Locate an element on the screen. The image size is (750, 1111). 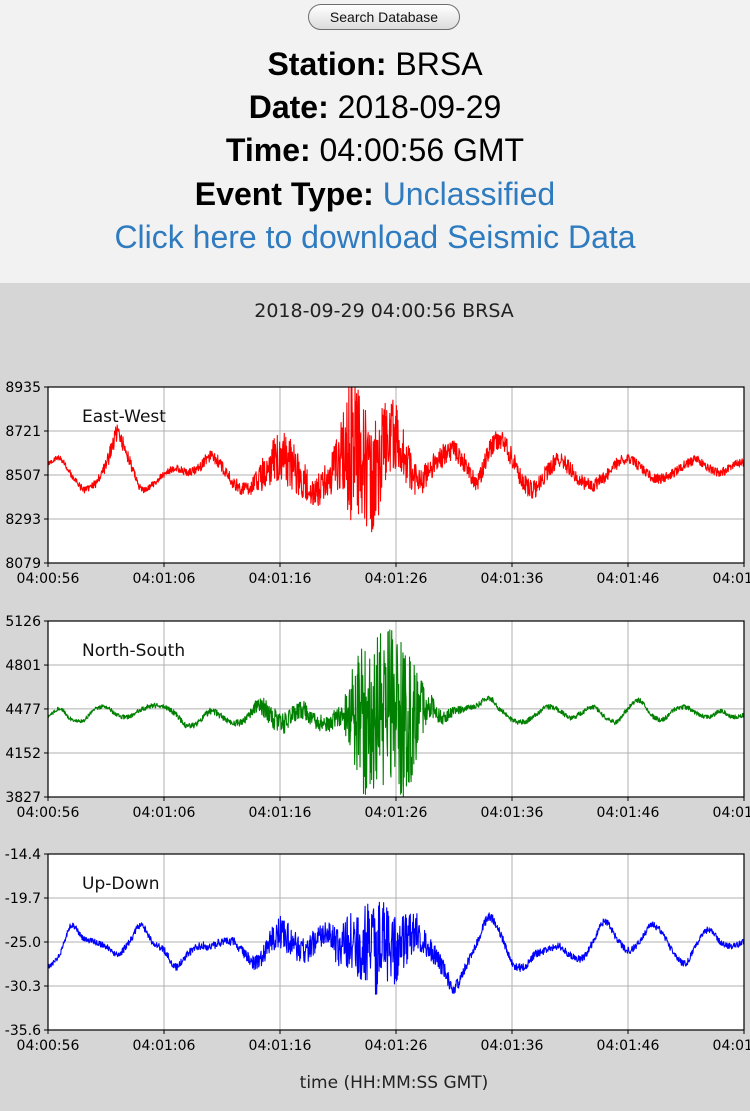
y-tick-label: 4477 is located at coordinates (23, 710).